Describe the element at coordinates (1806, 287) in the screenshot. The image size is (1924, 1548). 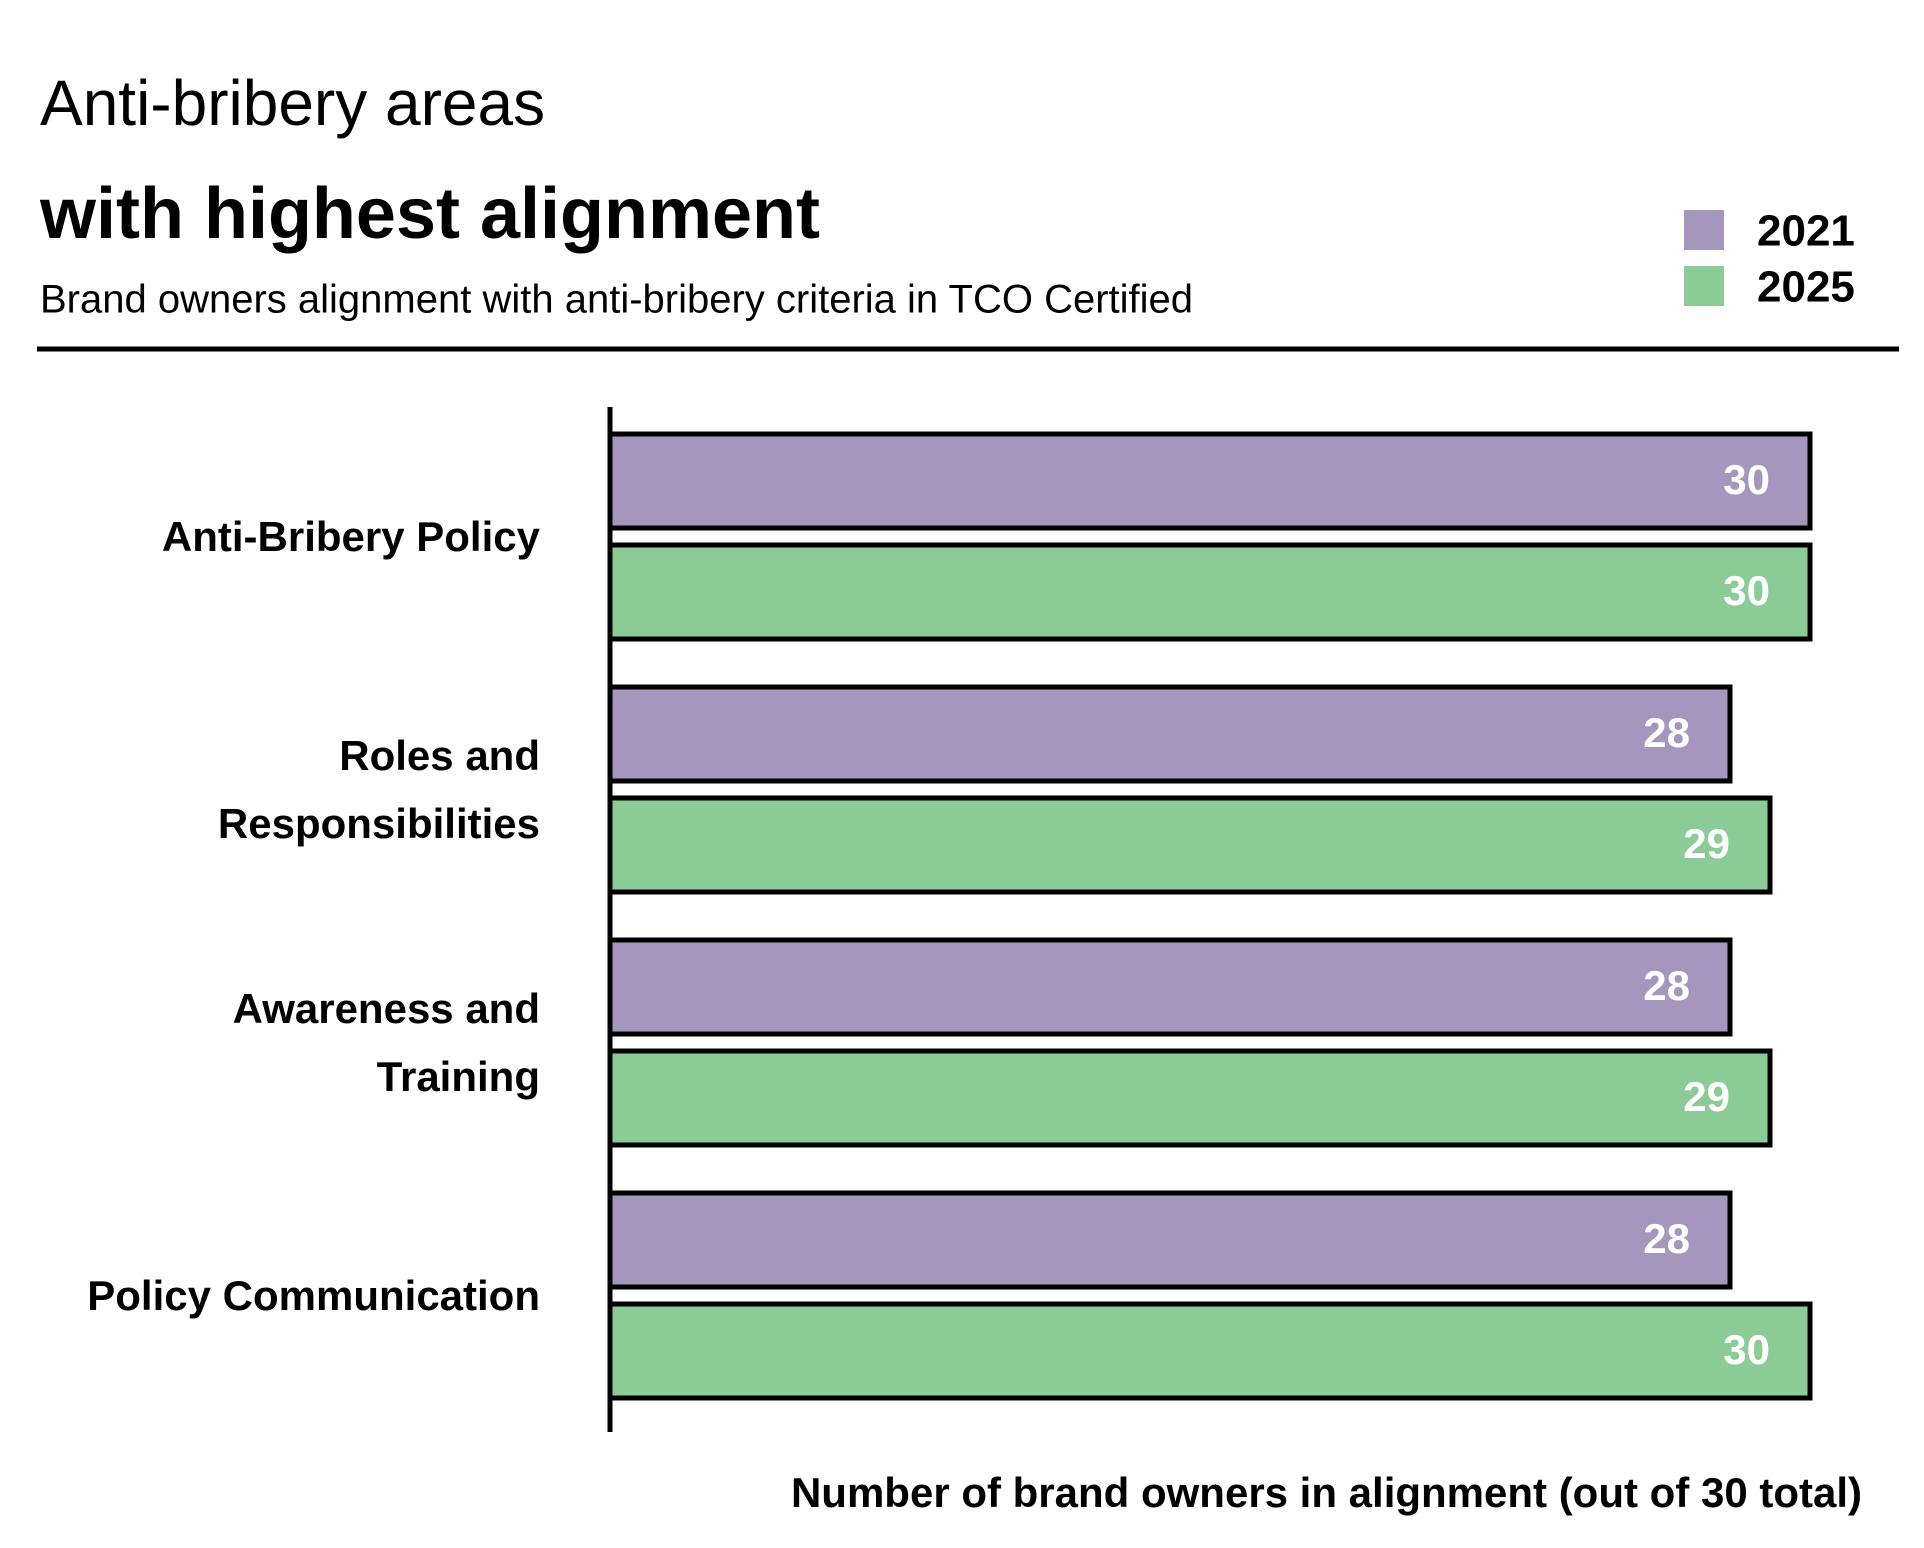
I see `legend-label: 2025` at that location.